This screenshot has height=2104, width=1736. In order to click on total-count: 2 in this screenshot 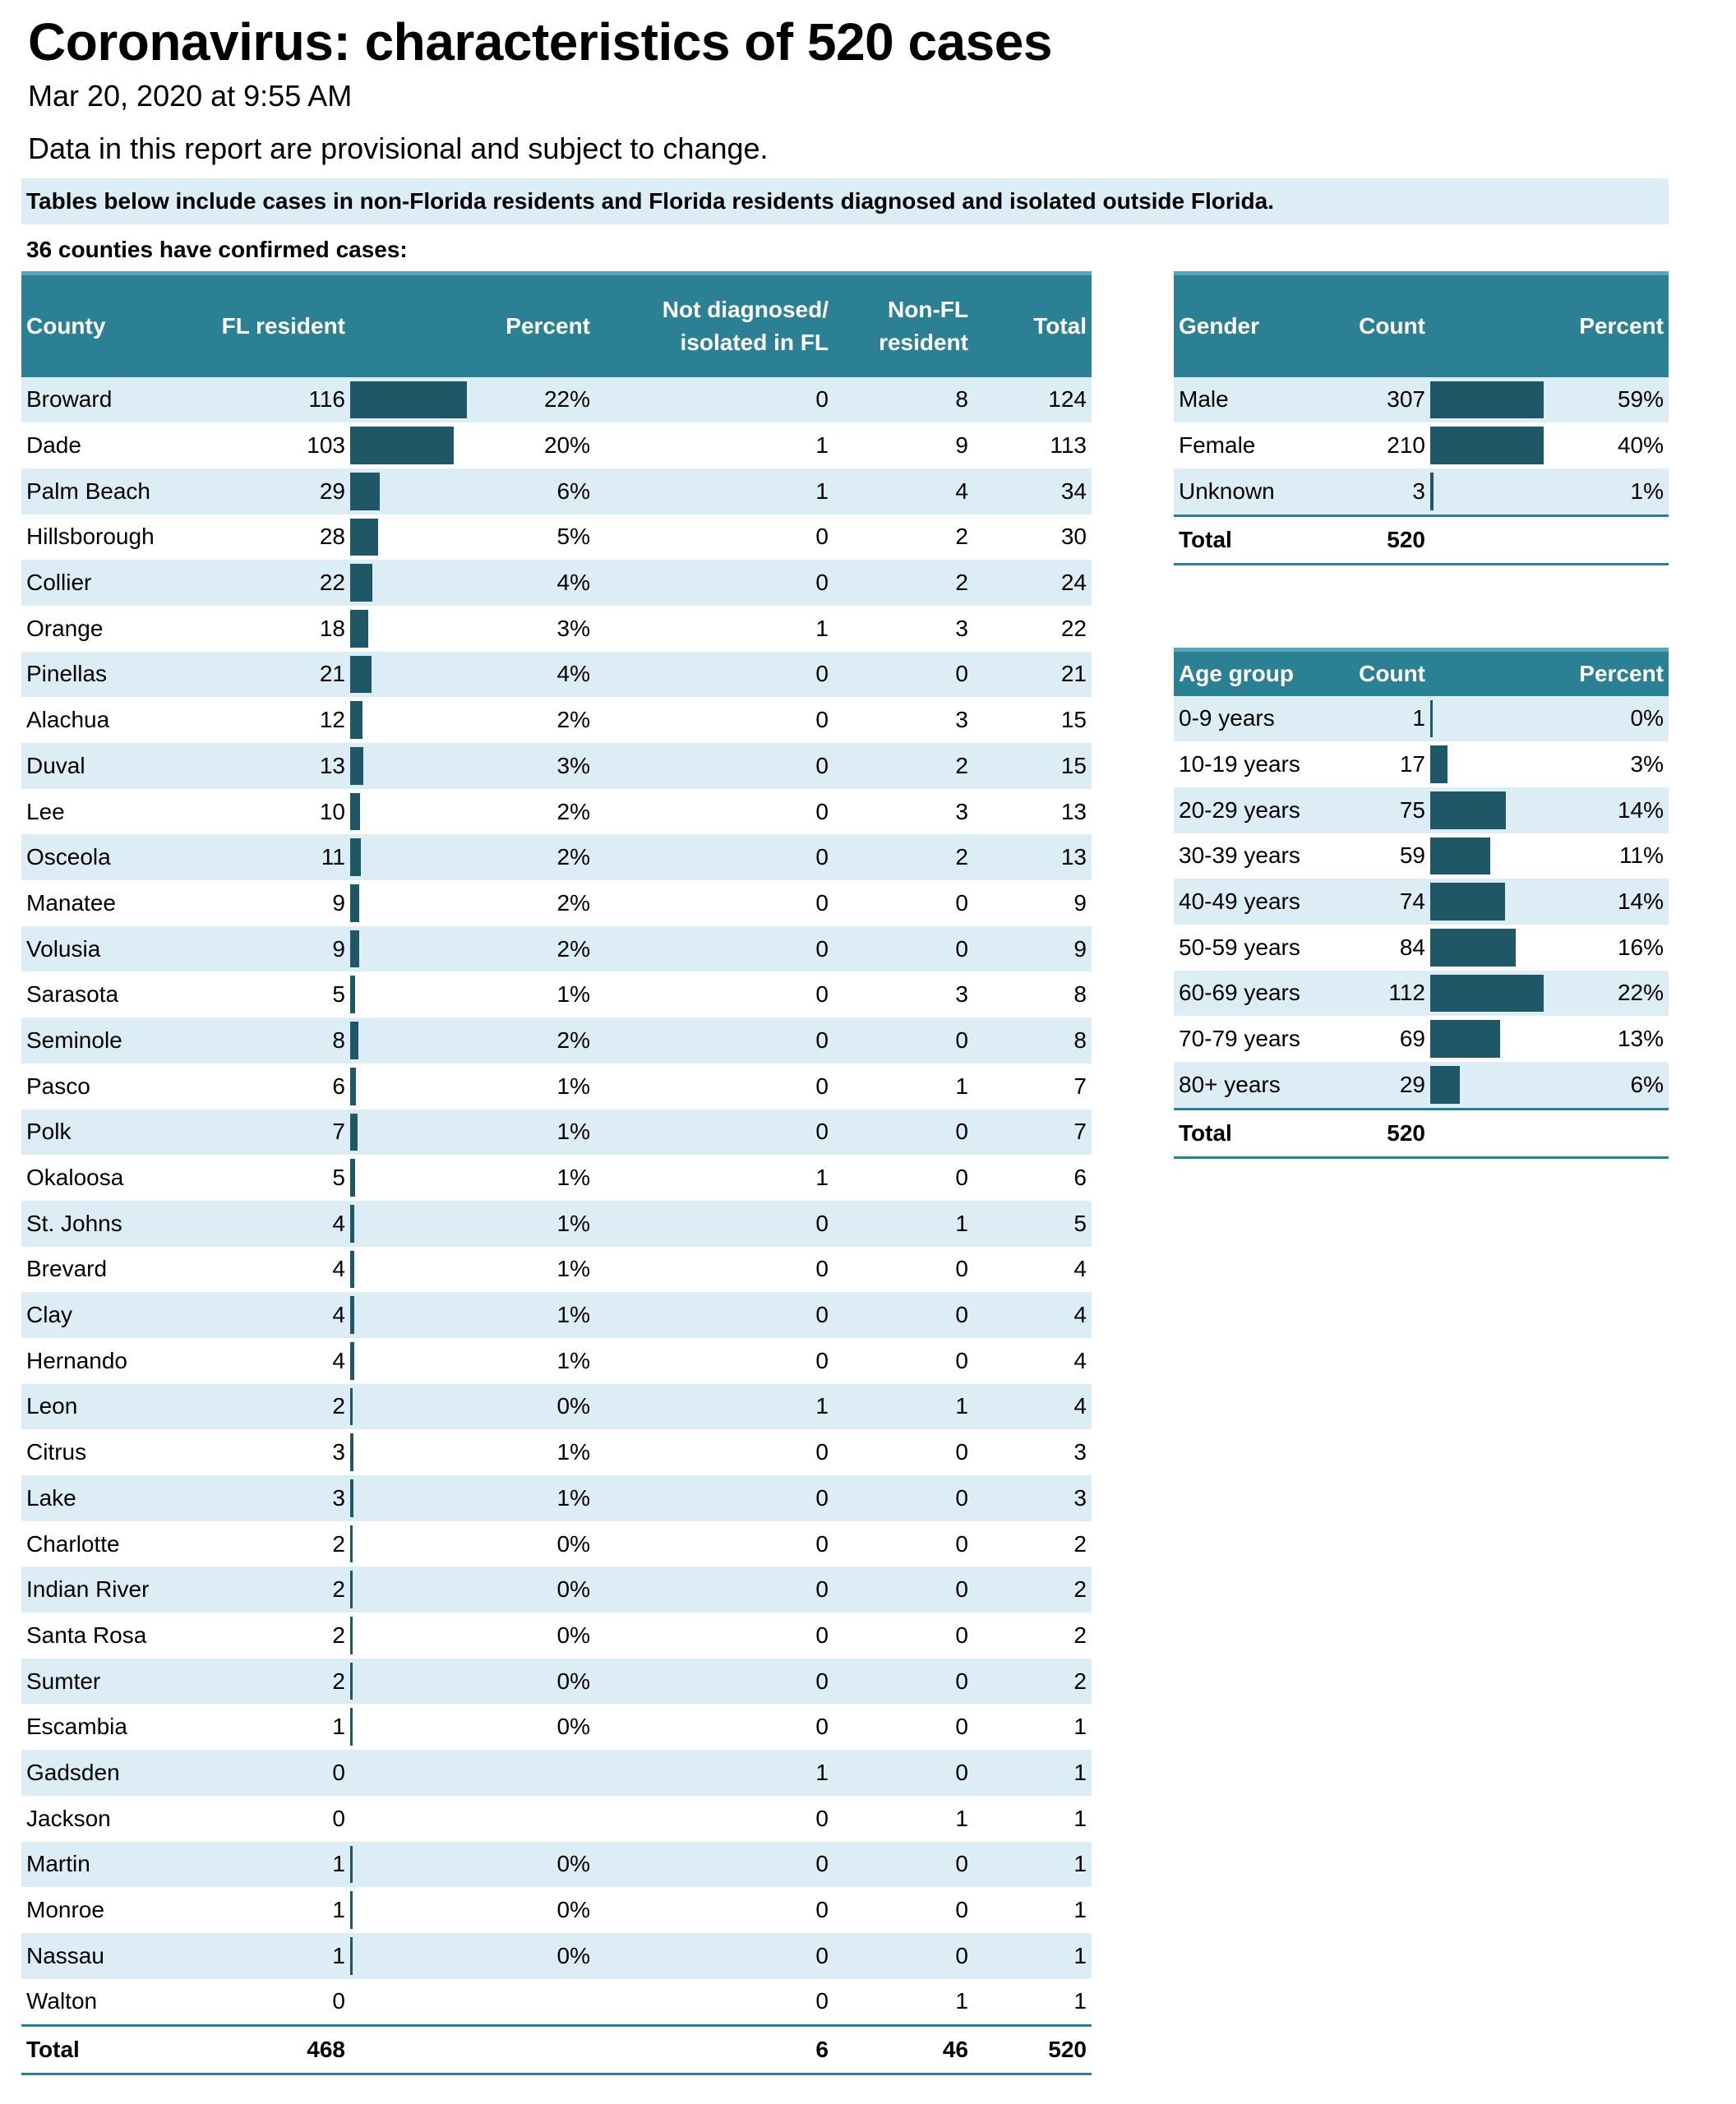, I will do `click(1033, 1636)`.